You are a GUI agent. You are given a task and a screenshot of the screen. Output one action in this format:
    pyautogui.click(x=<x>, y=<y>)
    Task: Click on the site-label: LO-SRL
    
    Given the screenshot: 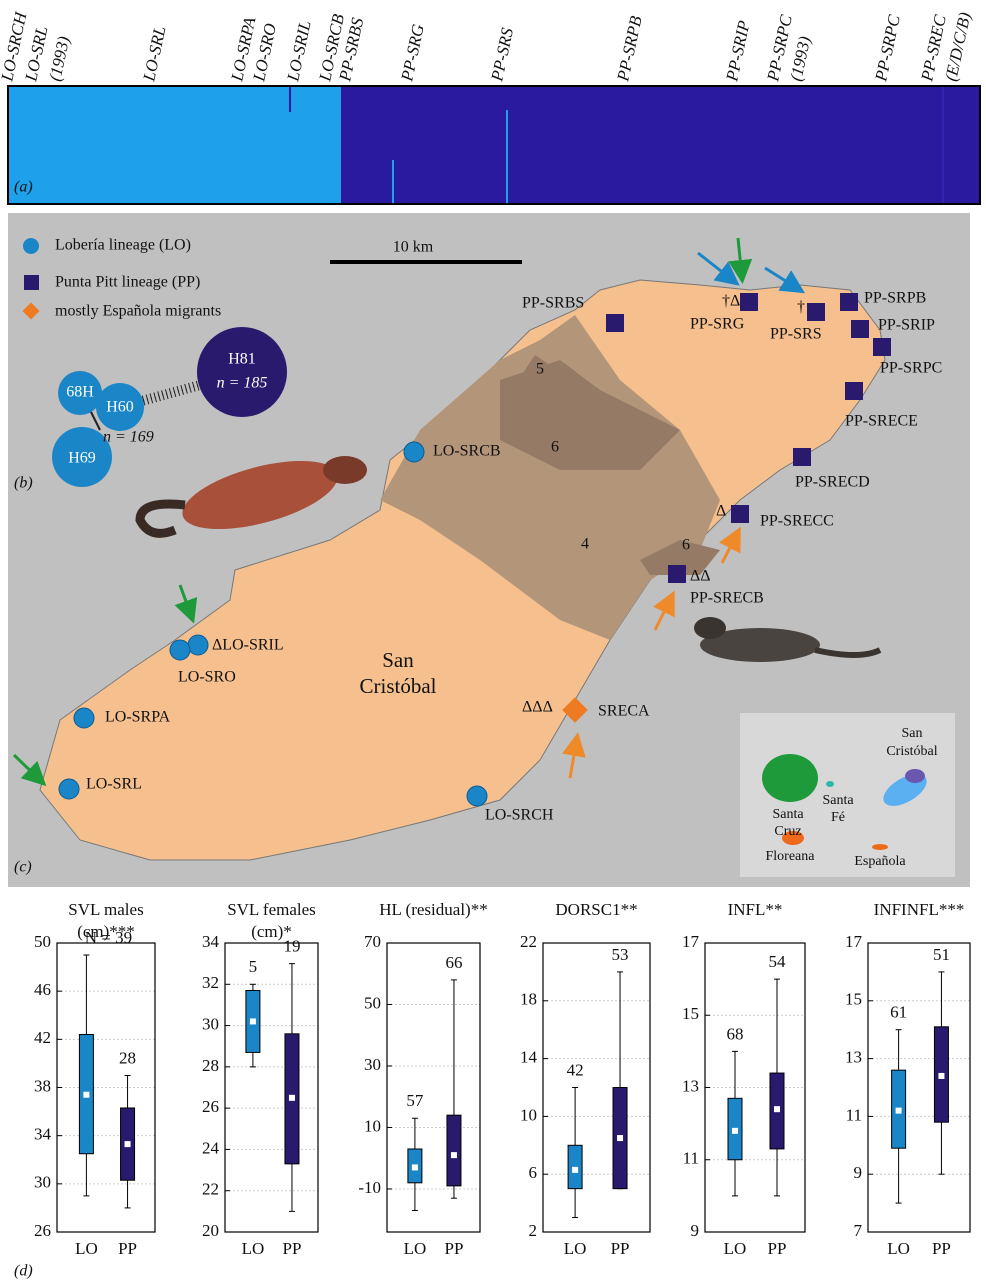 What is the action you would take?
    pyautogui.click(x=114, y=784)
    